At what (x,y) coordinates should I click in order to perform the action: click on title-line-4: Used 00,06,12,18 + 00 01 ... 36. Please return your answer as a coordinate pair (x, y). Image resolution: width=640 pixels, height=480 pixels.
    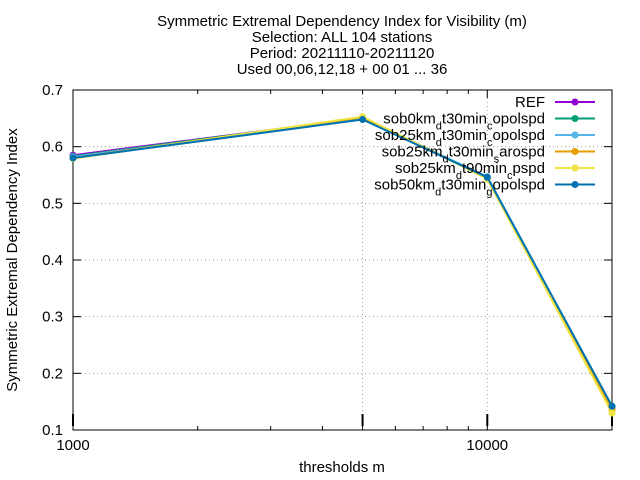
    Looking at the image, I should click on (342, 69).